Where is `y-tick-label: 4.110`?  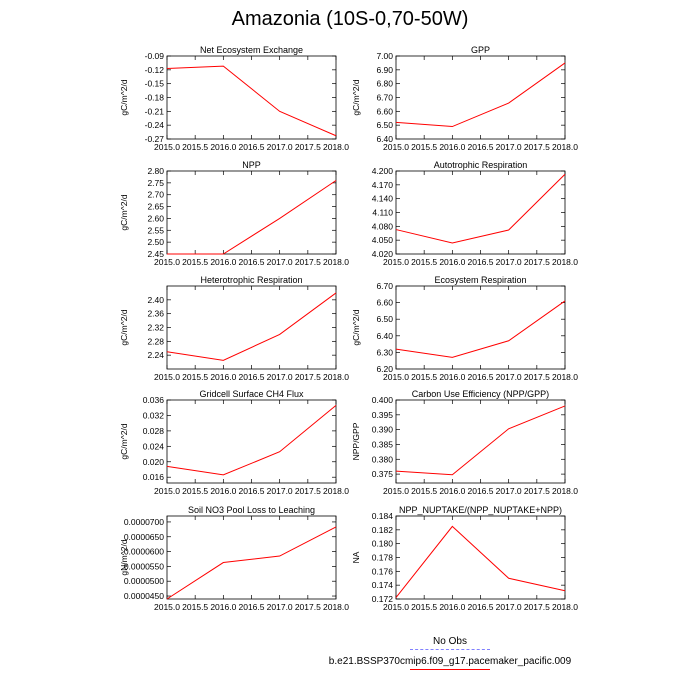
y-tick-label: 4.110 is located at coordinates (382, 213).